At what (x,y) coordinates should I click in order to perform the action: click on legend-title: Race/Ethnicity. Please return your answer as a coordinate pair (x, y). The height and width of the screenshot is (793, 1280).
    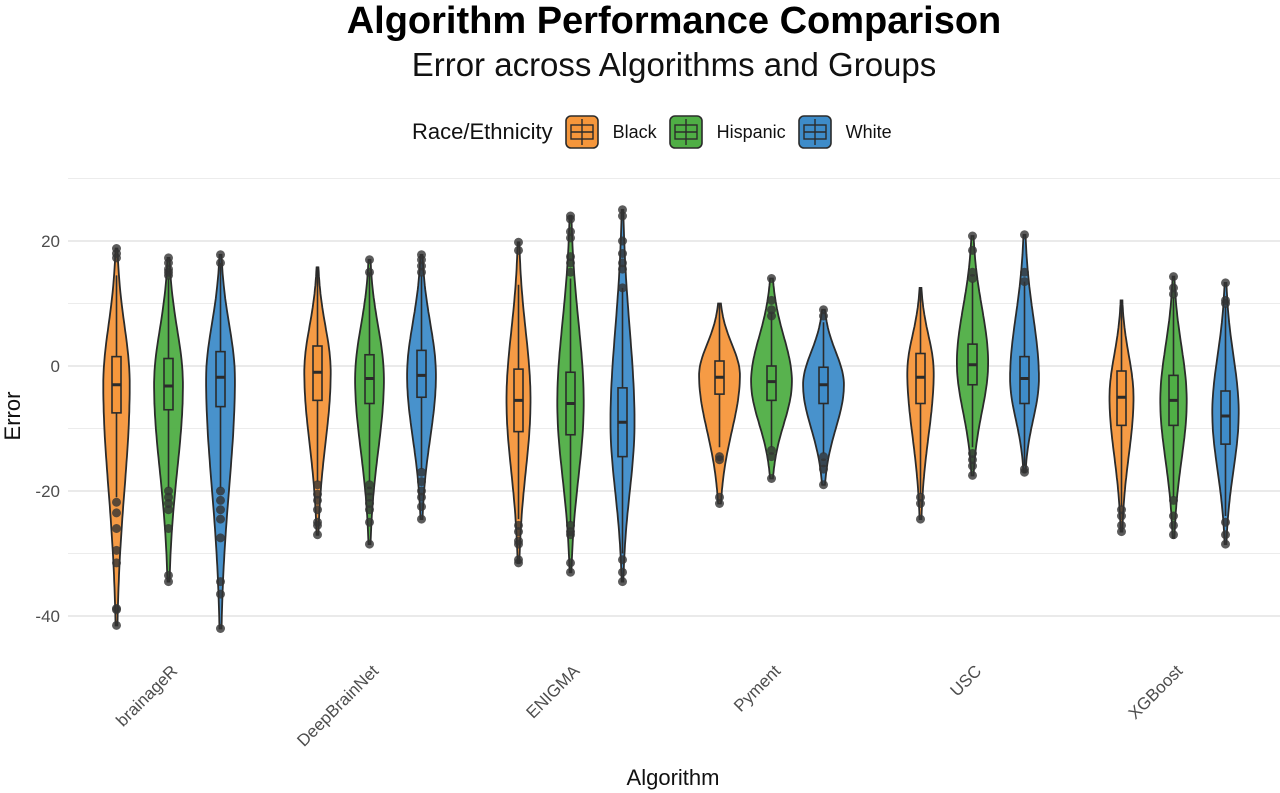
    Looking at the image, I should click on (482, 131).